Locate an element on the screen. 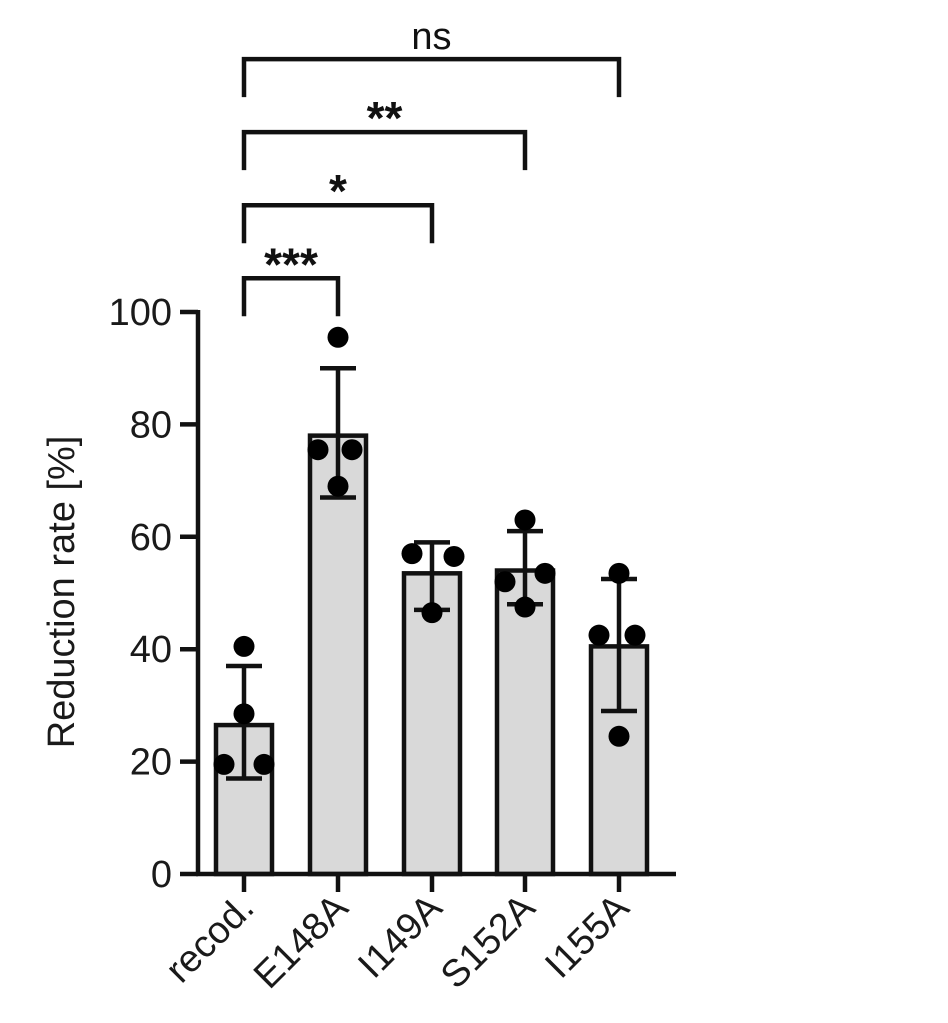  comparison-label-3: ns is located at coordinates (431, 37).